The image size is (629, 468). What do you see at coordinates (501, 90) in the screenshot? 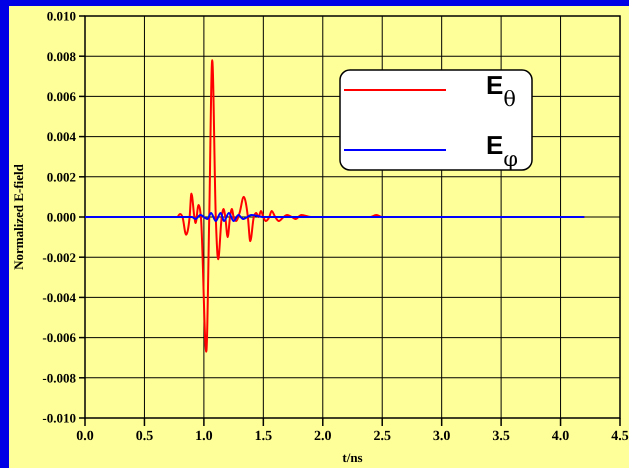
I see `legend-label: E$_{θ}$` at bounding box center [501, 90].